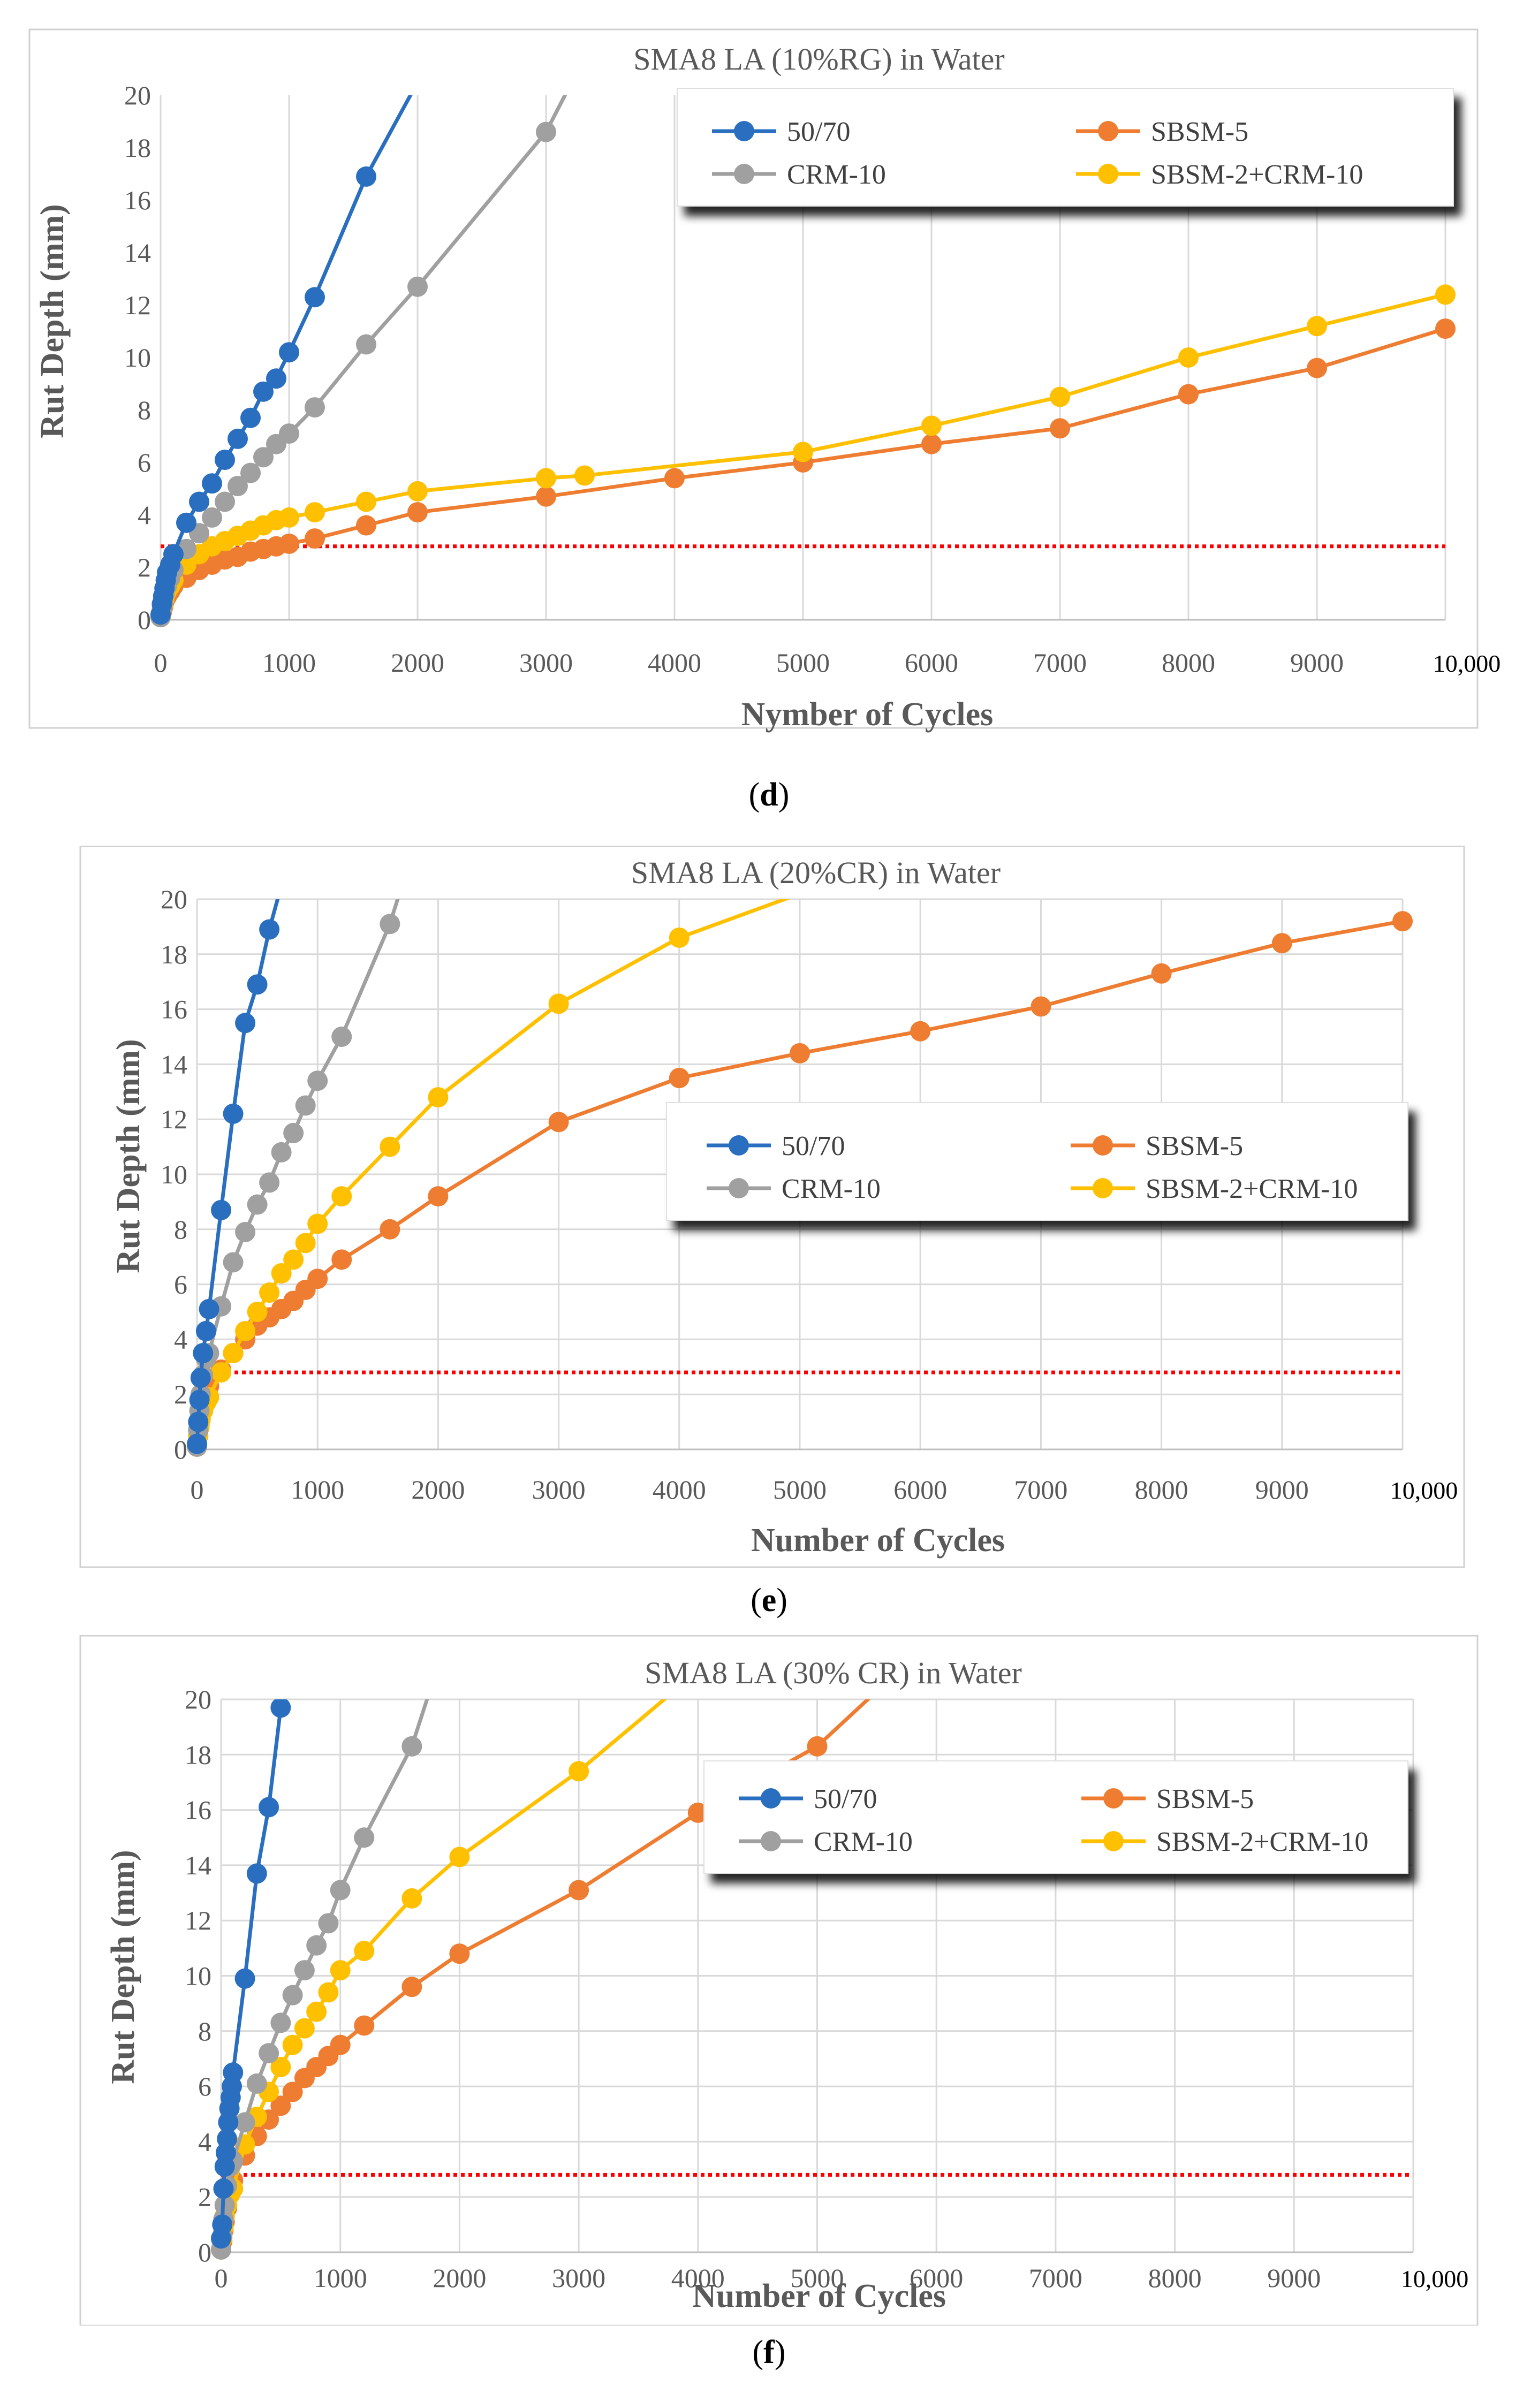 Image resolution: width=1538 pixels, height=2408 pixels. What do you see at coordinates (819, 2296) in the screenshot?
I see `x-axis-label: Number of Cycles` at bounding box center [819, 2296].